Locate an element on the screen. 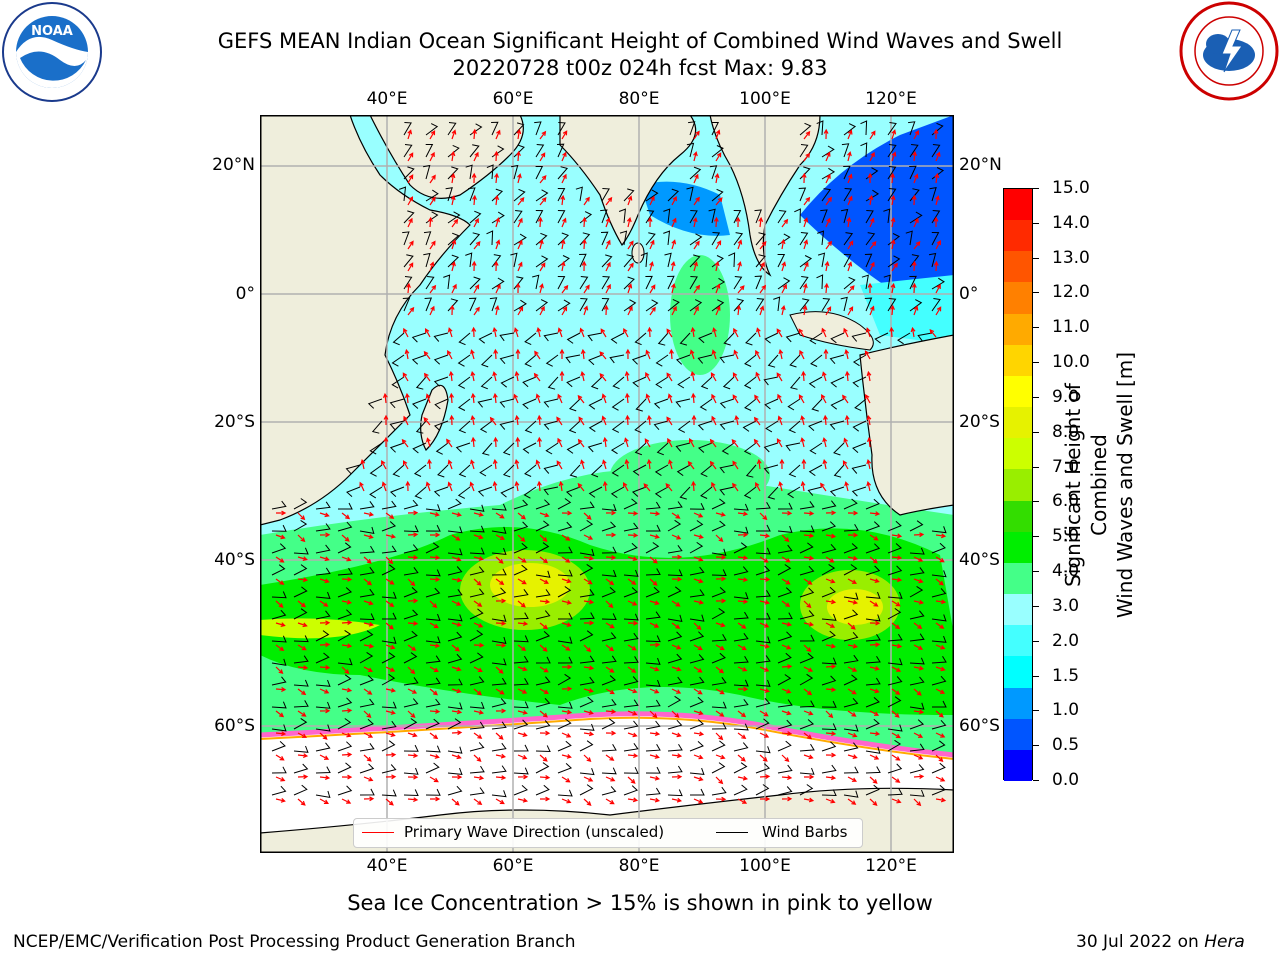 The width and height of the screenshot is (1280, 960). footer-host: Hera is located at coordinates (1224, 942).